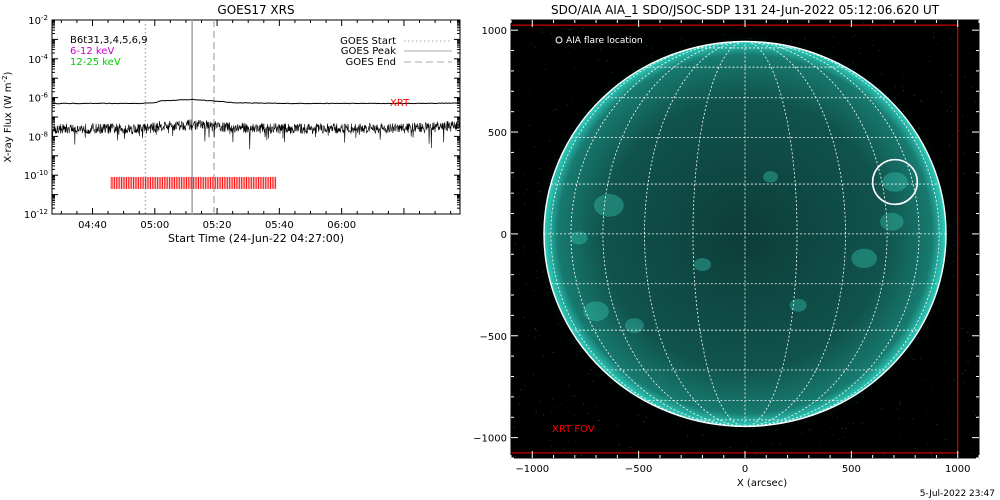 The height and width of the screenshot is (500, 1000). Describe the element at coordinates (8, 122) in the screenshot. I see `goes-y-label-main: X-ray Flux (W m` at that location.